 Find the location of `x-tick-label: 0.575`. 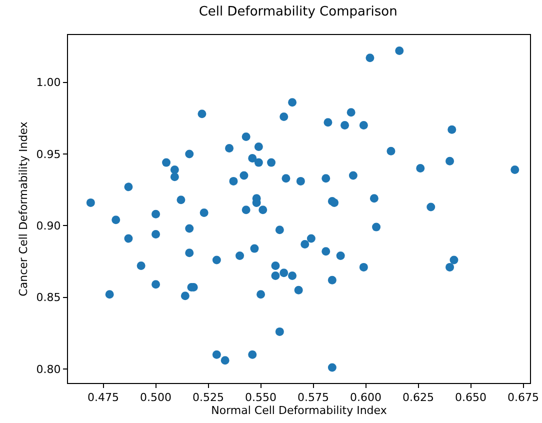

x-tick-label: 0.575 is located at coordinates (314, 397).